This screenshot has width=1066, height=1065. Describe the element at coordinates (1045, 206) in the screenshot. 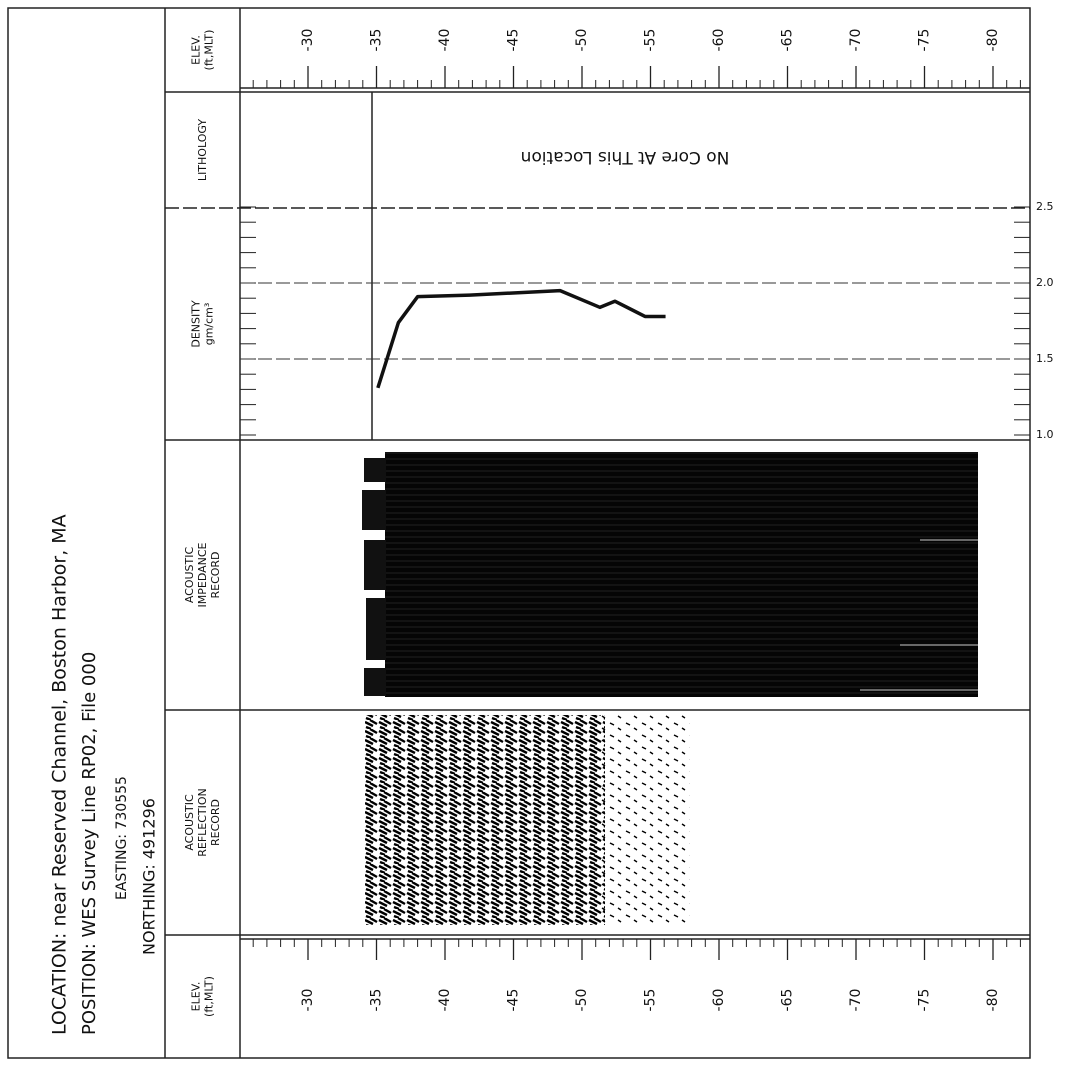

I see `y-tick-label: 2.5` at that location.